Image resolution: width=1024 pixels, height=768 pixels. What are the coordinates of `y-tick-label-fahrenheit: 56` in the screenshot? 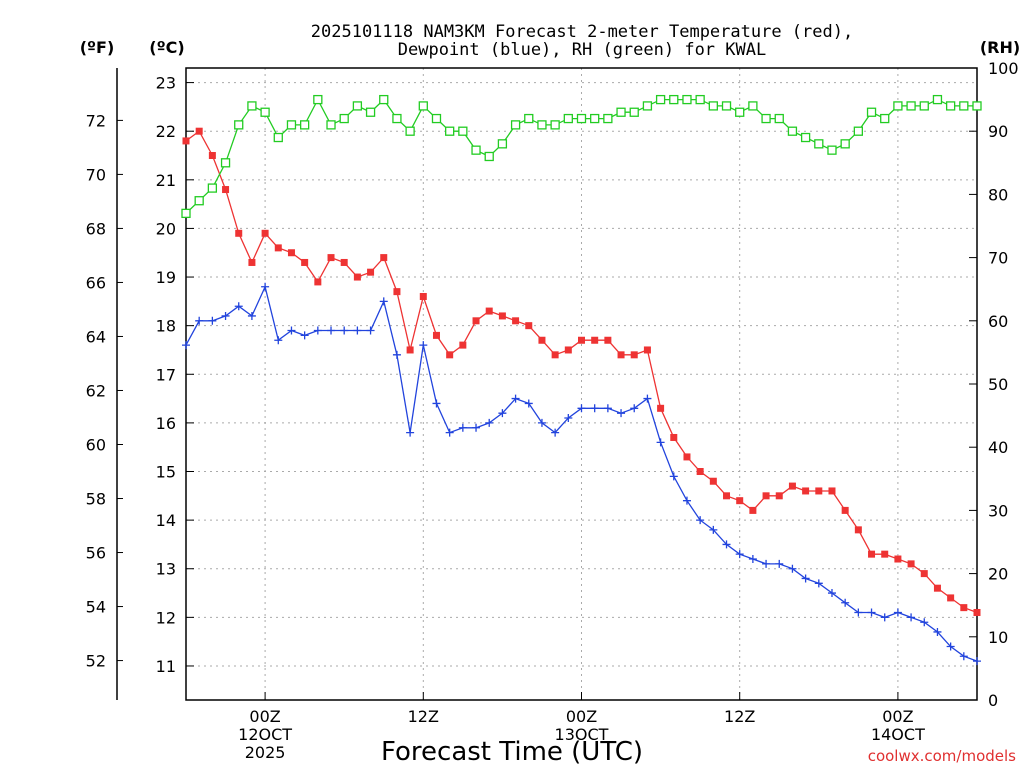 It's located at (96, 553).